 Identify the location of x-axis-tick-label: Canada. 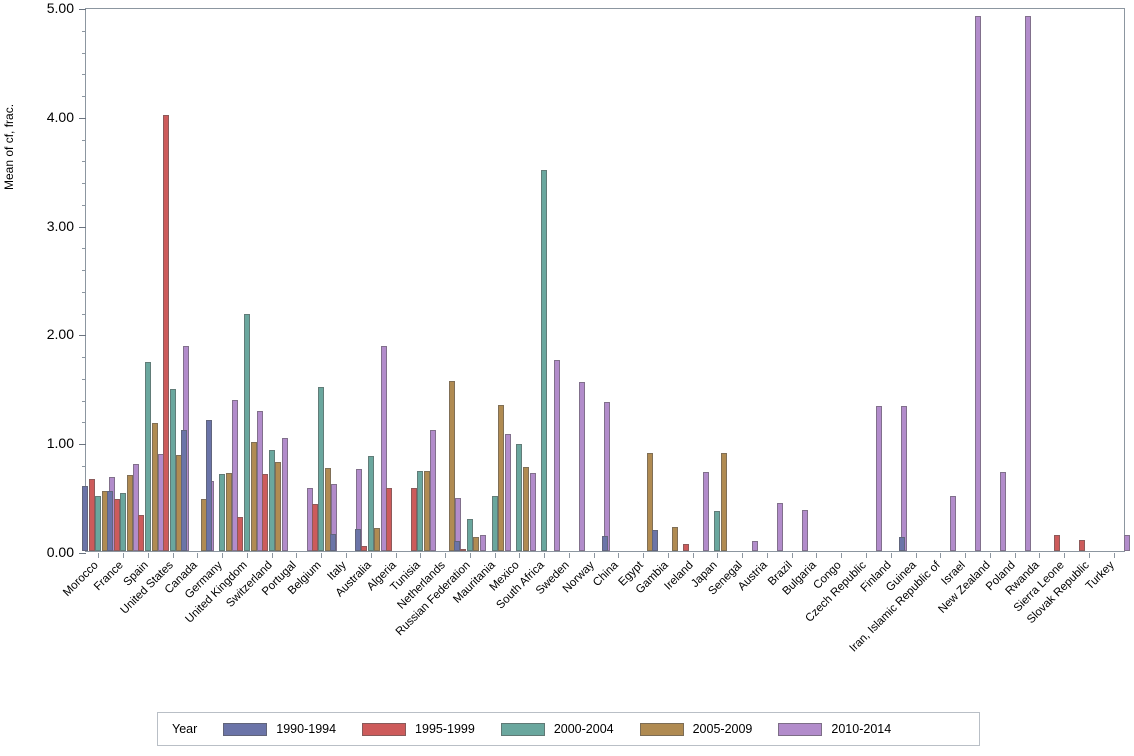
(182, 578).